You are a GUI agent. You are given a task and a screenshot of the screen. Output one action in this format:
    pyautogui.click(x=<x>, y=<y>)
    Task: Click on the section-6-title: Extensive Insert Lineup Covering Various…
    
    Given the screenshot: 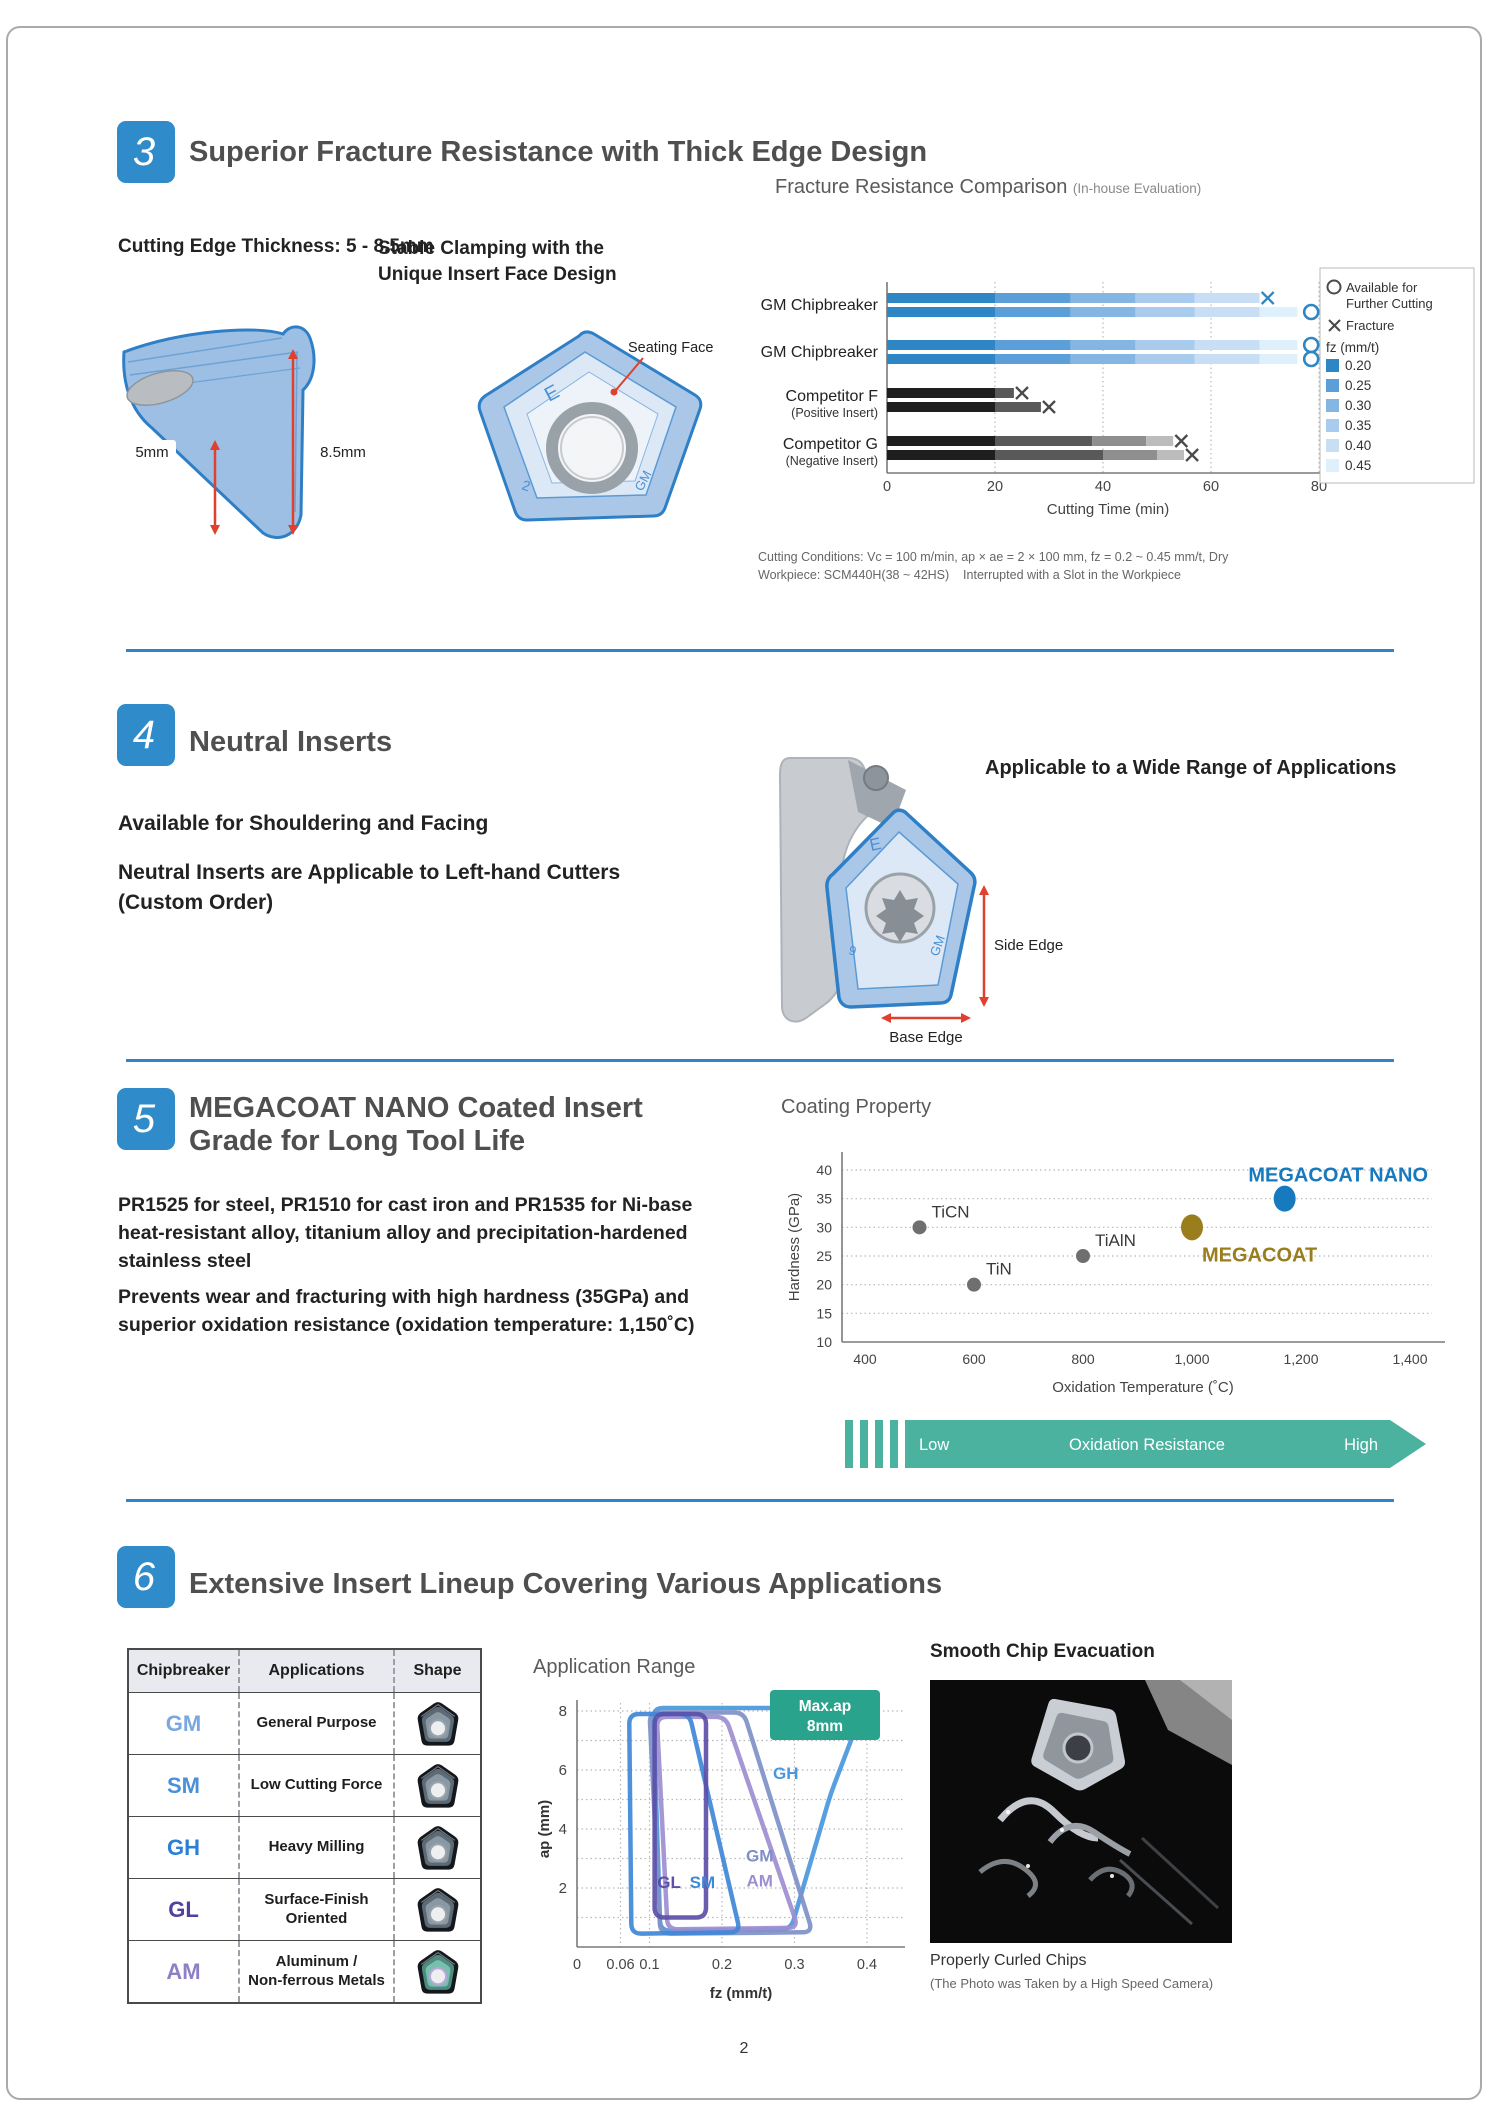 What is the action you would take?
    pyautogui.click(x=566, y=1584)
    